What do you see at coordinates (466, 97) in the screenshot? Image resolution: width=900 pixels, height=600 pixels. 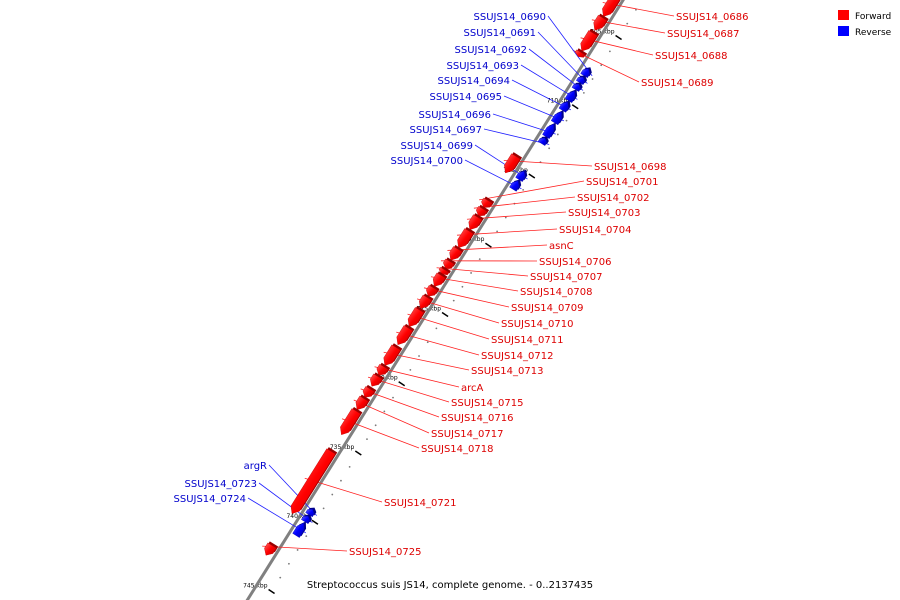 I see `gene-label-ssujs14-0695: SSUJS14_0695` at bounding box center [466, 97].